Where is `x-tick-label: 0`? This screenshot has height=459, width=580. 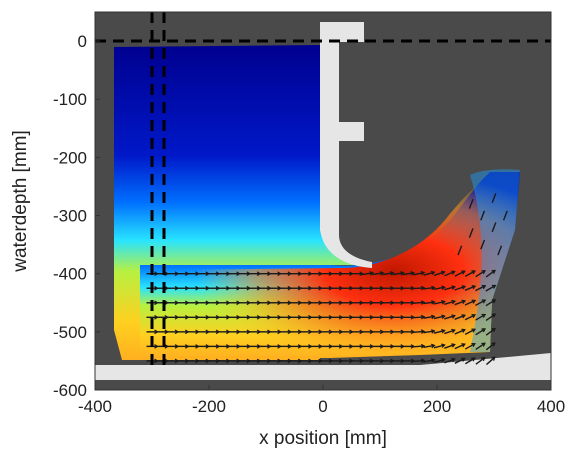 x-tick-label: 0 is located at coordinates (322, 406).